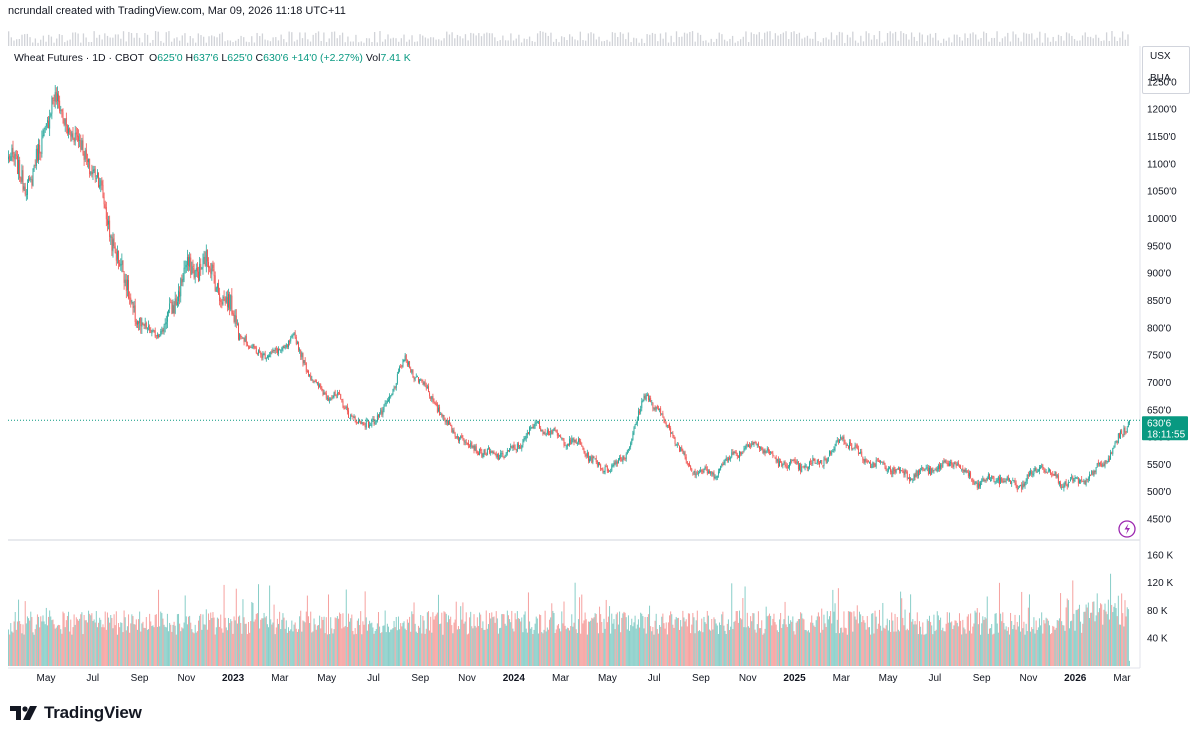 Image resolution: width=1200 pixels, height=737 pixels. Describe the element at coordinates (842, 678) in the screenshot. I see `time-tick-label: Mar` at that location.